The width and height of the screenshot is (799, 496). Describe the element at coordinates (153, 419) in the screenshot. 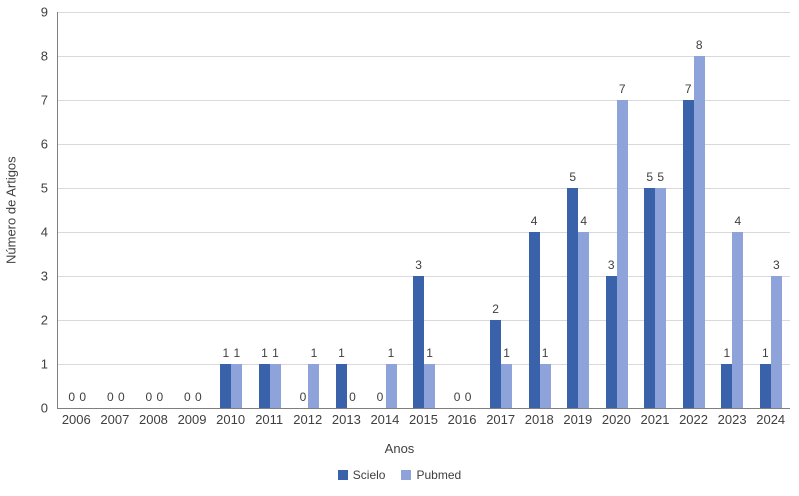

I see `x-tick-label-2008: 2008` at that location.